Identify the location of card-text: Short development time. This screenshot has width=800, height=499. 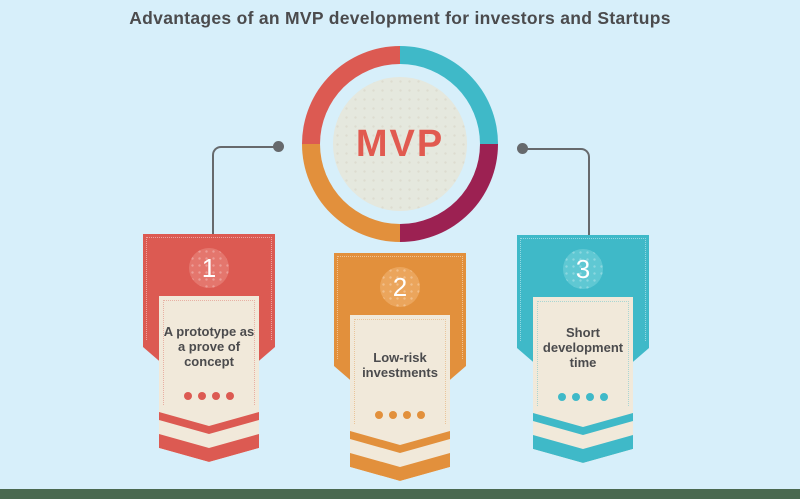
(583, 347).